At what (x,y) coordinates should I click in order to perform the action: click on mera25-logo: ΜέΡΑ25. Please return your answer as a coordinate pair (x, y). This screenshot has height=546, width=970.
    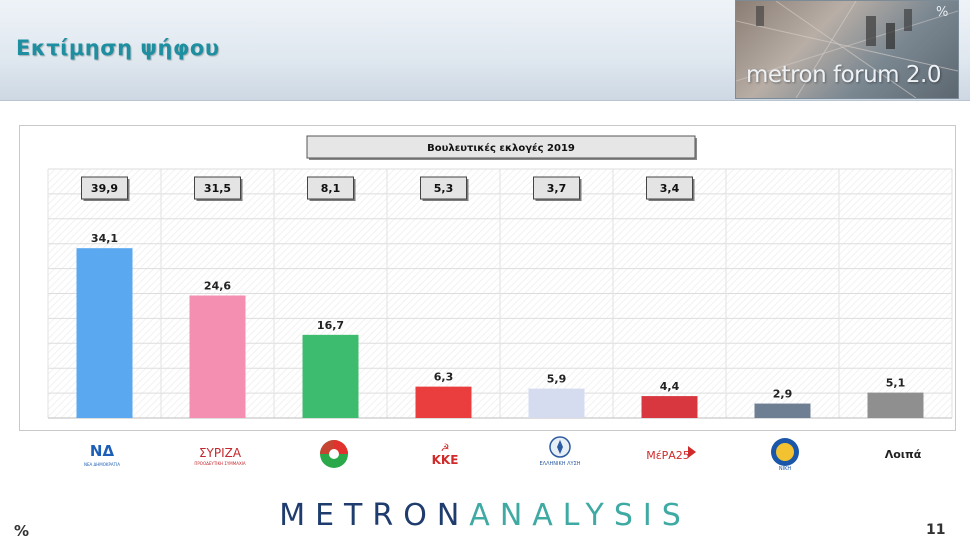
    Looking at the image, I should click on (670, 454).